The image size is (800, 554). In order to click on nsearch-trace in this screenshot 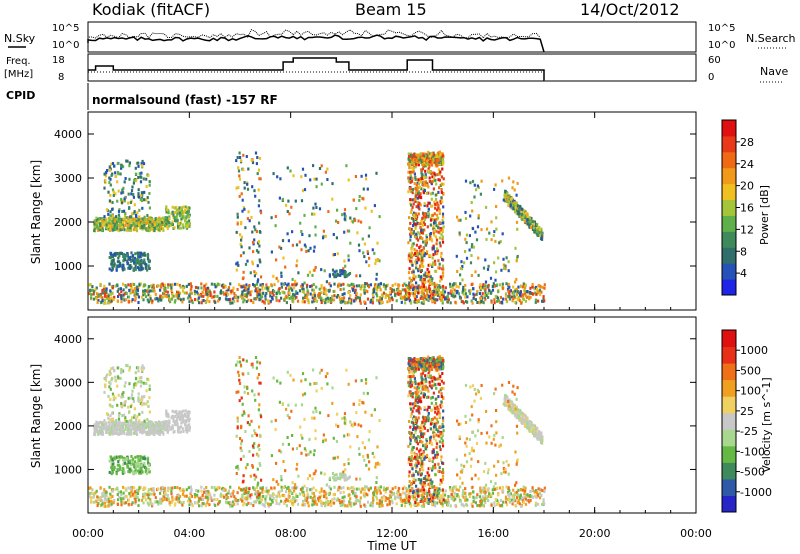, I will do `click(314, 34)`.